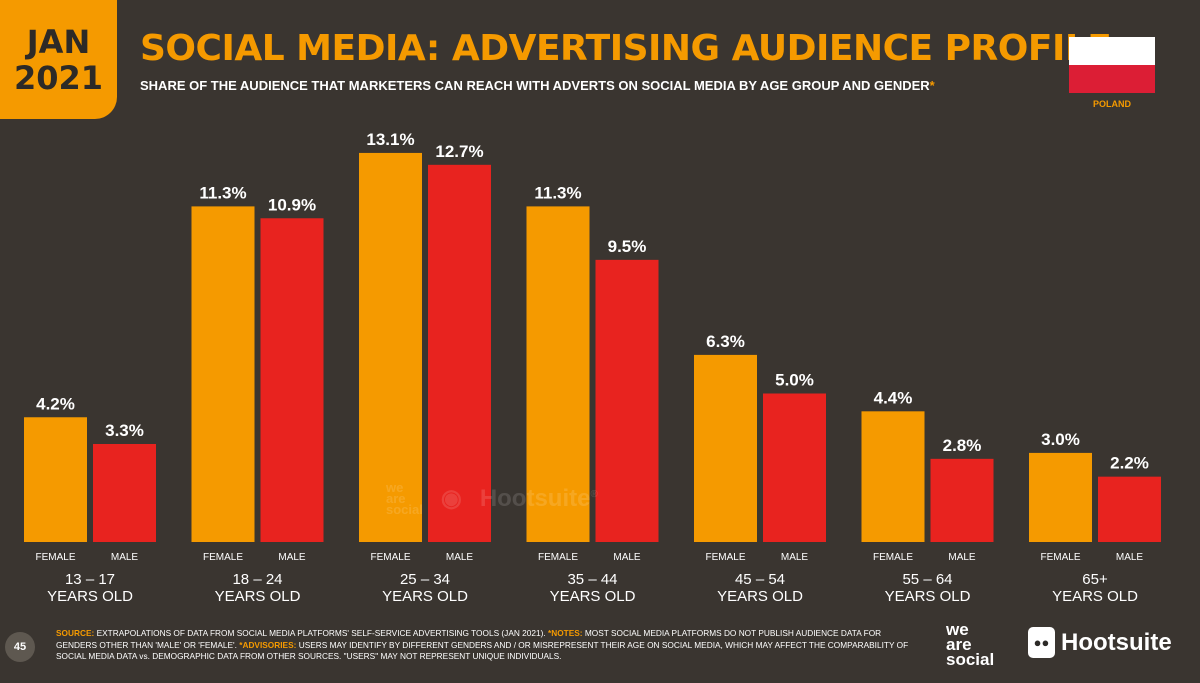 The width and height of the screenshot is (1200, 683). What do you see at coordinates (1095, 579) in the screenshot?
I see `category-label: 65+` at bounding box center [1095, 579].